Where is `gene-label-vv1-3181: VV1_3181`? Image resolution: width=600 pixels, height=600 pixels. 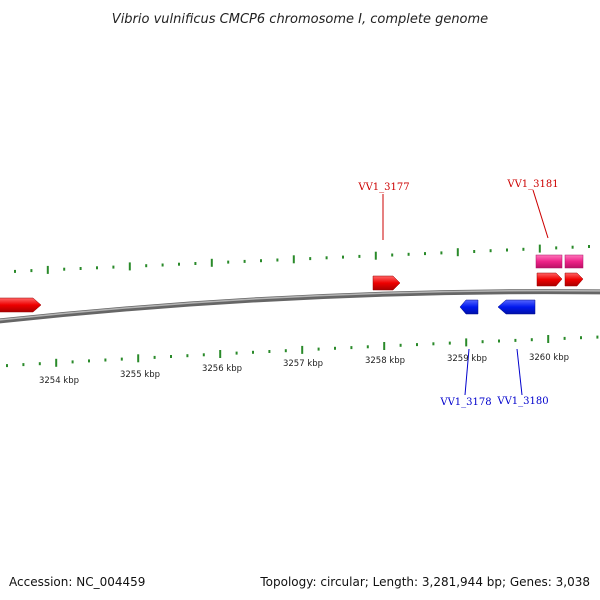
gene-label-vv1-3181: VV1_3181 is located at coordinates (532, 184).